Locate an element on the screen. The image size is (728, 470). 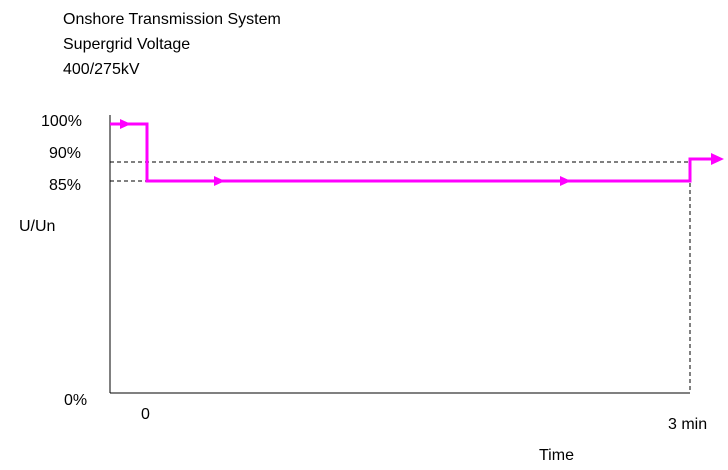
series-line-voltage is located at coordinates (411, 152).